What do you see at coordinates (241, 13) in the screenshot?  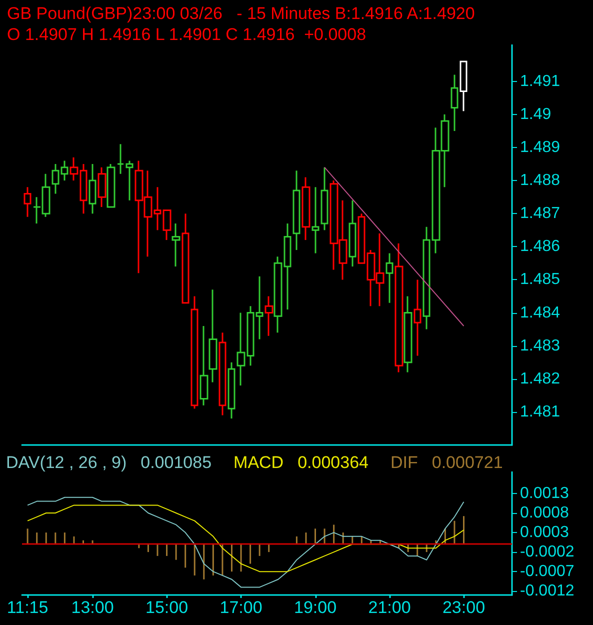 I see `chart-title: GB Pound(GBP)23:00 03/26 - 15 Minutes B:1.4916 A:1.4920` at bounding box center [241, 13].